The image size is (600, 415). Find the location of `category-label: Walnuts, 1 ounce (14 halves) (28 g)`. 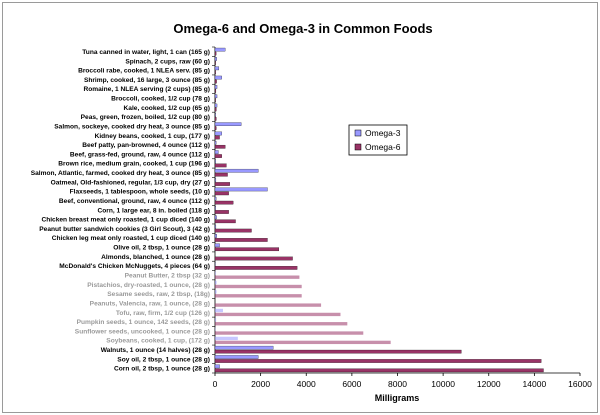

category-label: Walnuts, 1 ounce (14 halves) (28 g) is located at coordinates (155, 350).